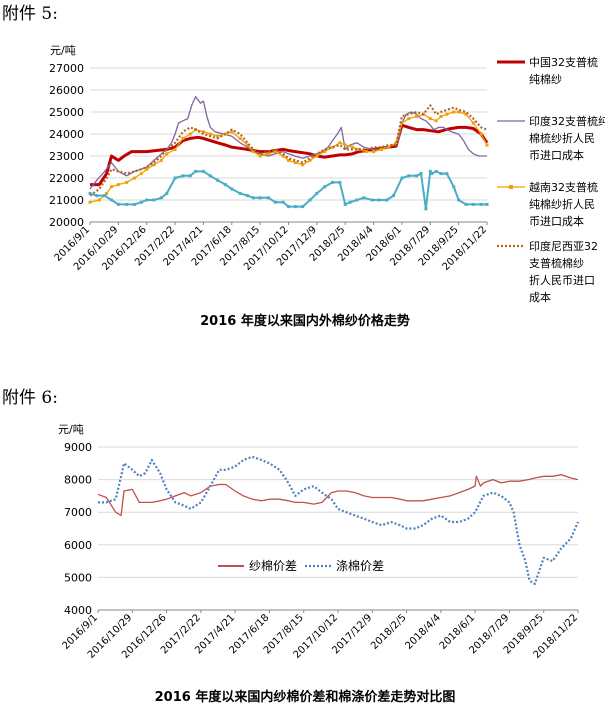 The height and width of the screenshot is (709, 605). Describe the element at coordinates (78, 512) in the screenshot. I see `y-tick-label: 7000` at that location.